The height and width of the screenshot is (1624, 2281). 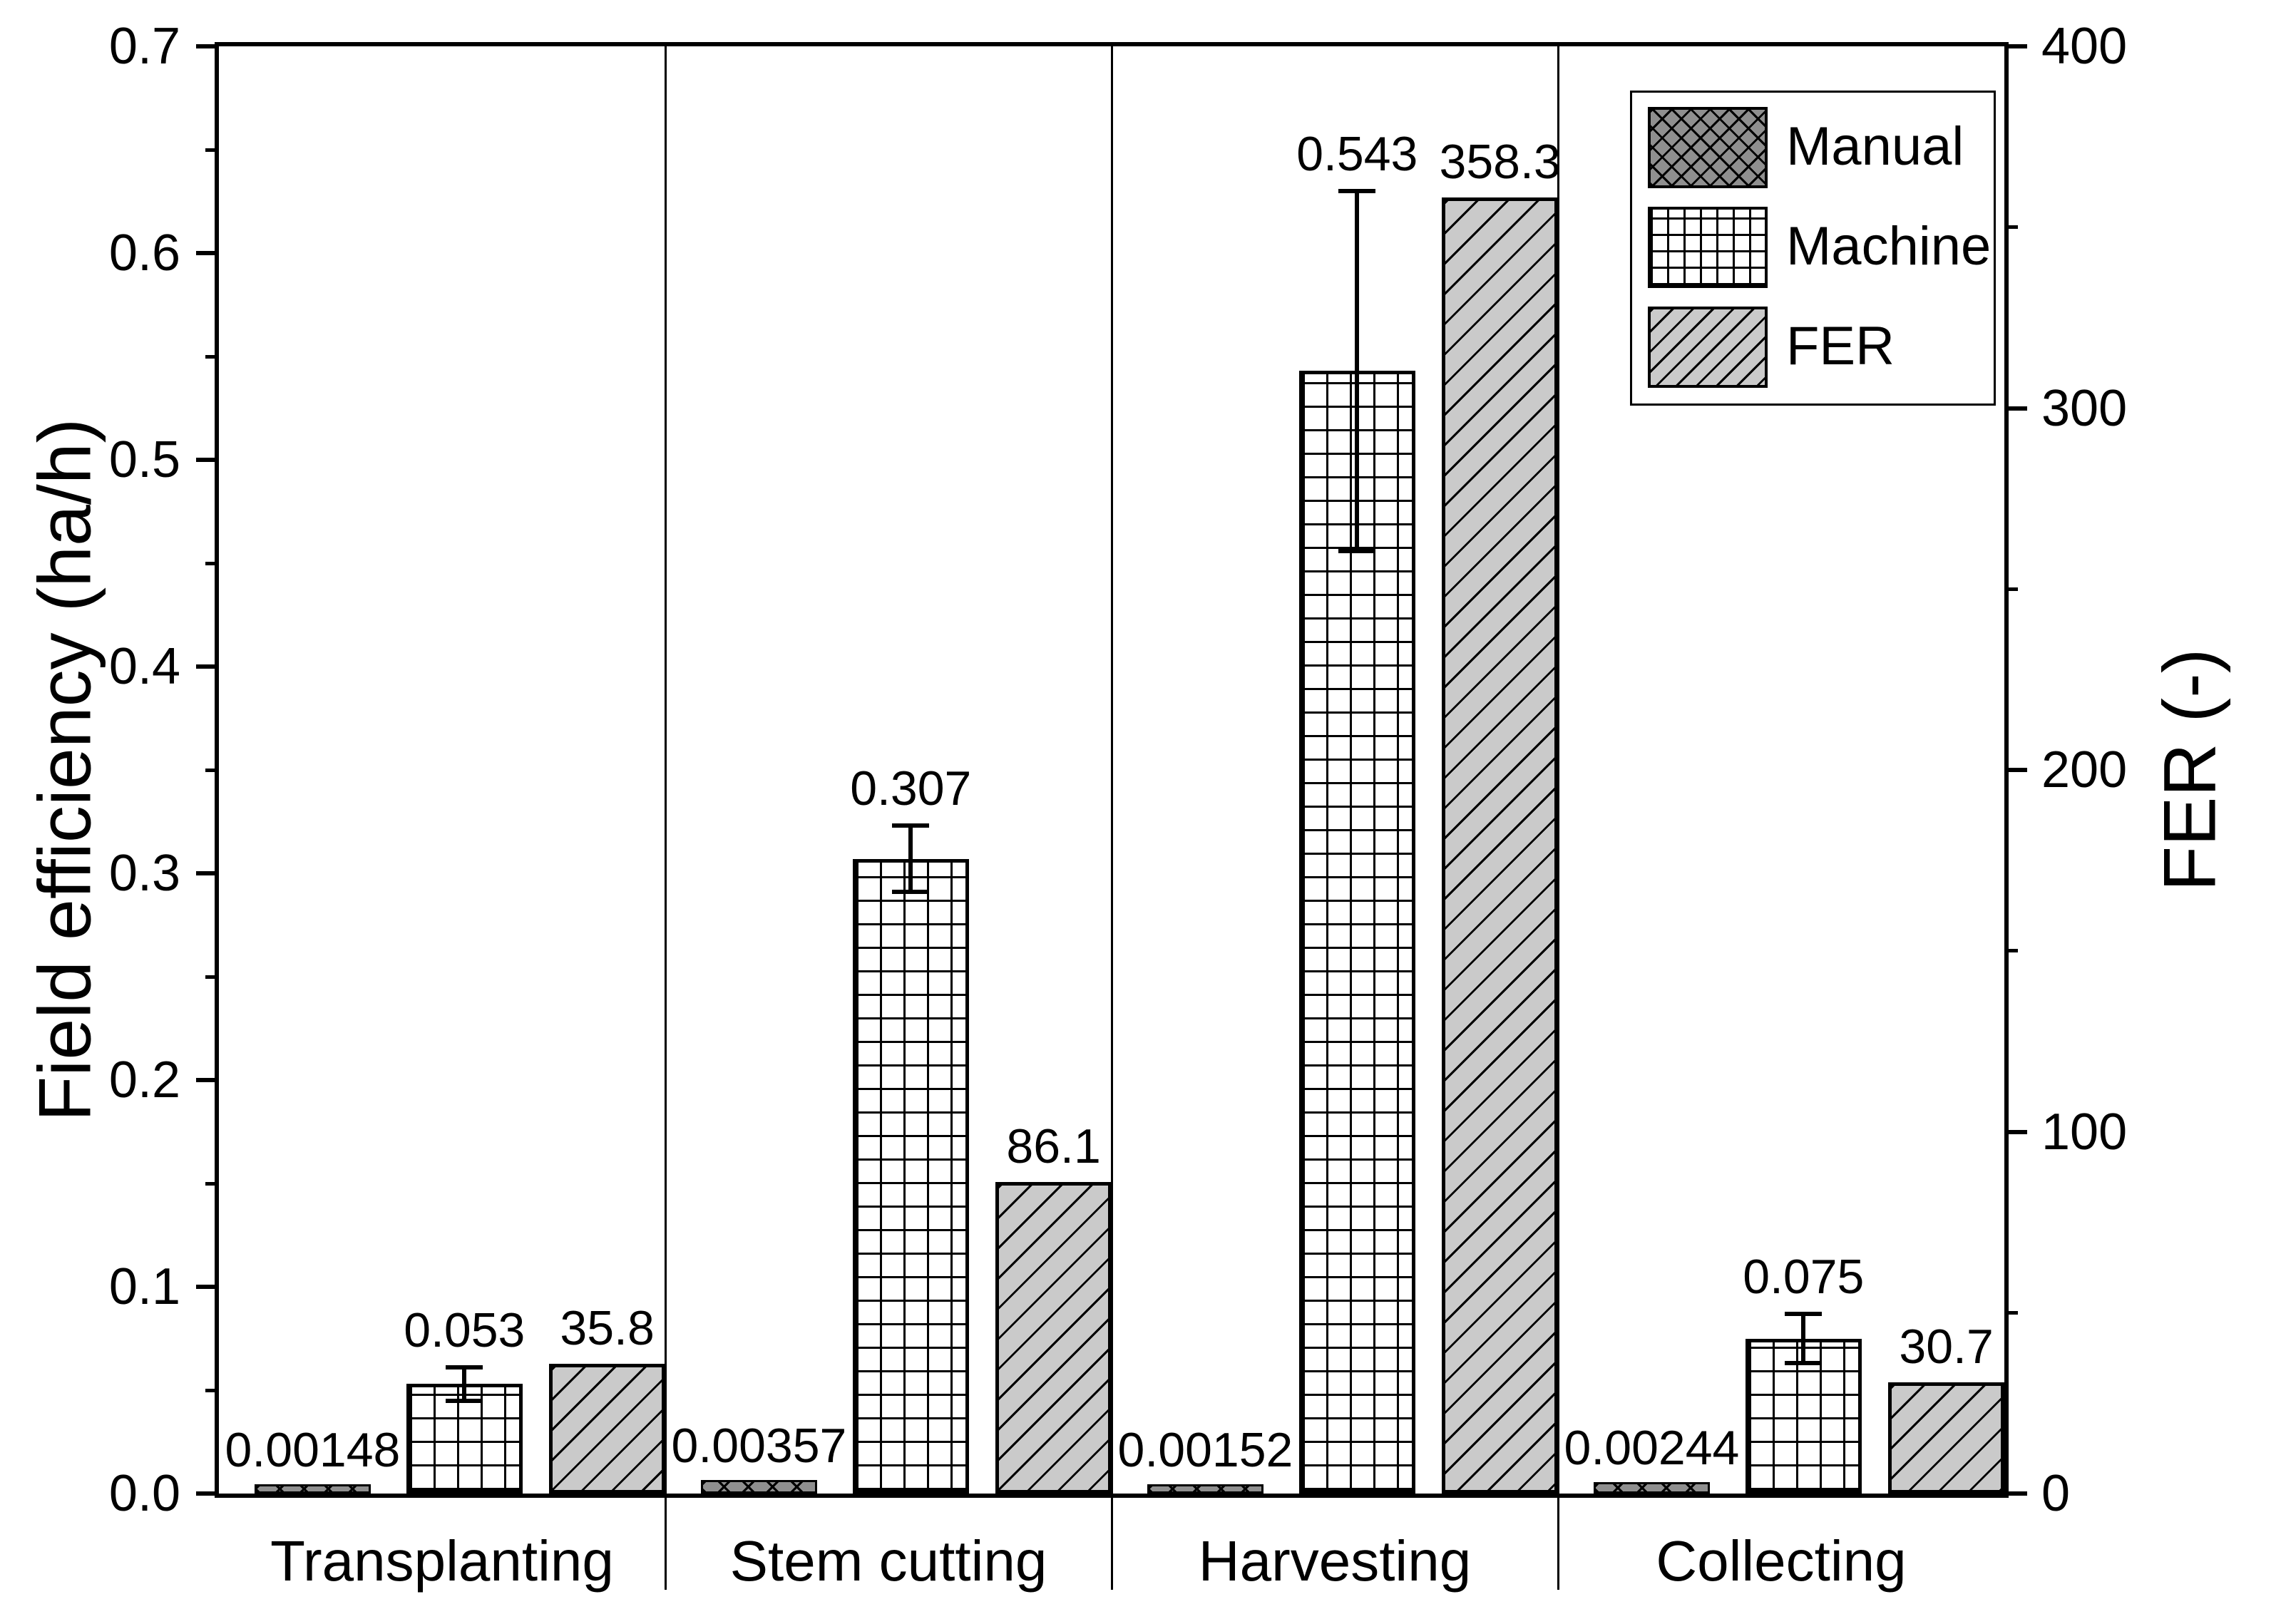 What do you see at coordinates (2084, 1132) in the screenshot?
I see `right-axis-tick-label: 100` at bounding box center [2084, 1132].